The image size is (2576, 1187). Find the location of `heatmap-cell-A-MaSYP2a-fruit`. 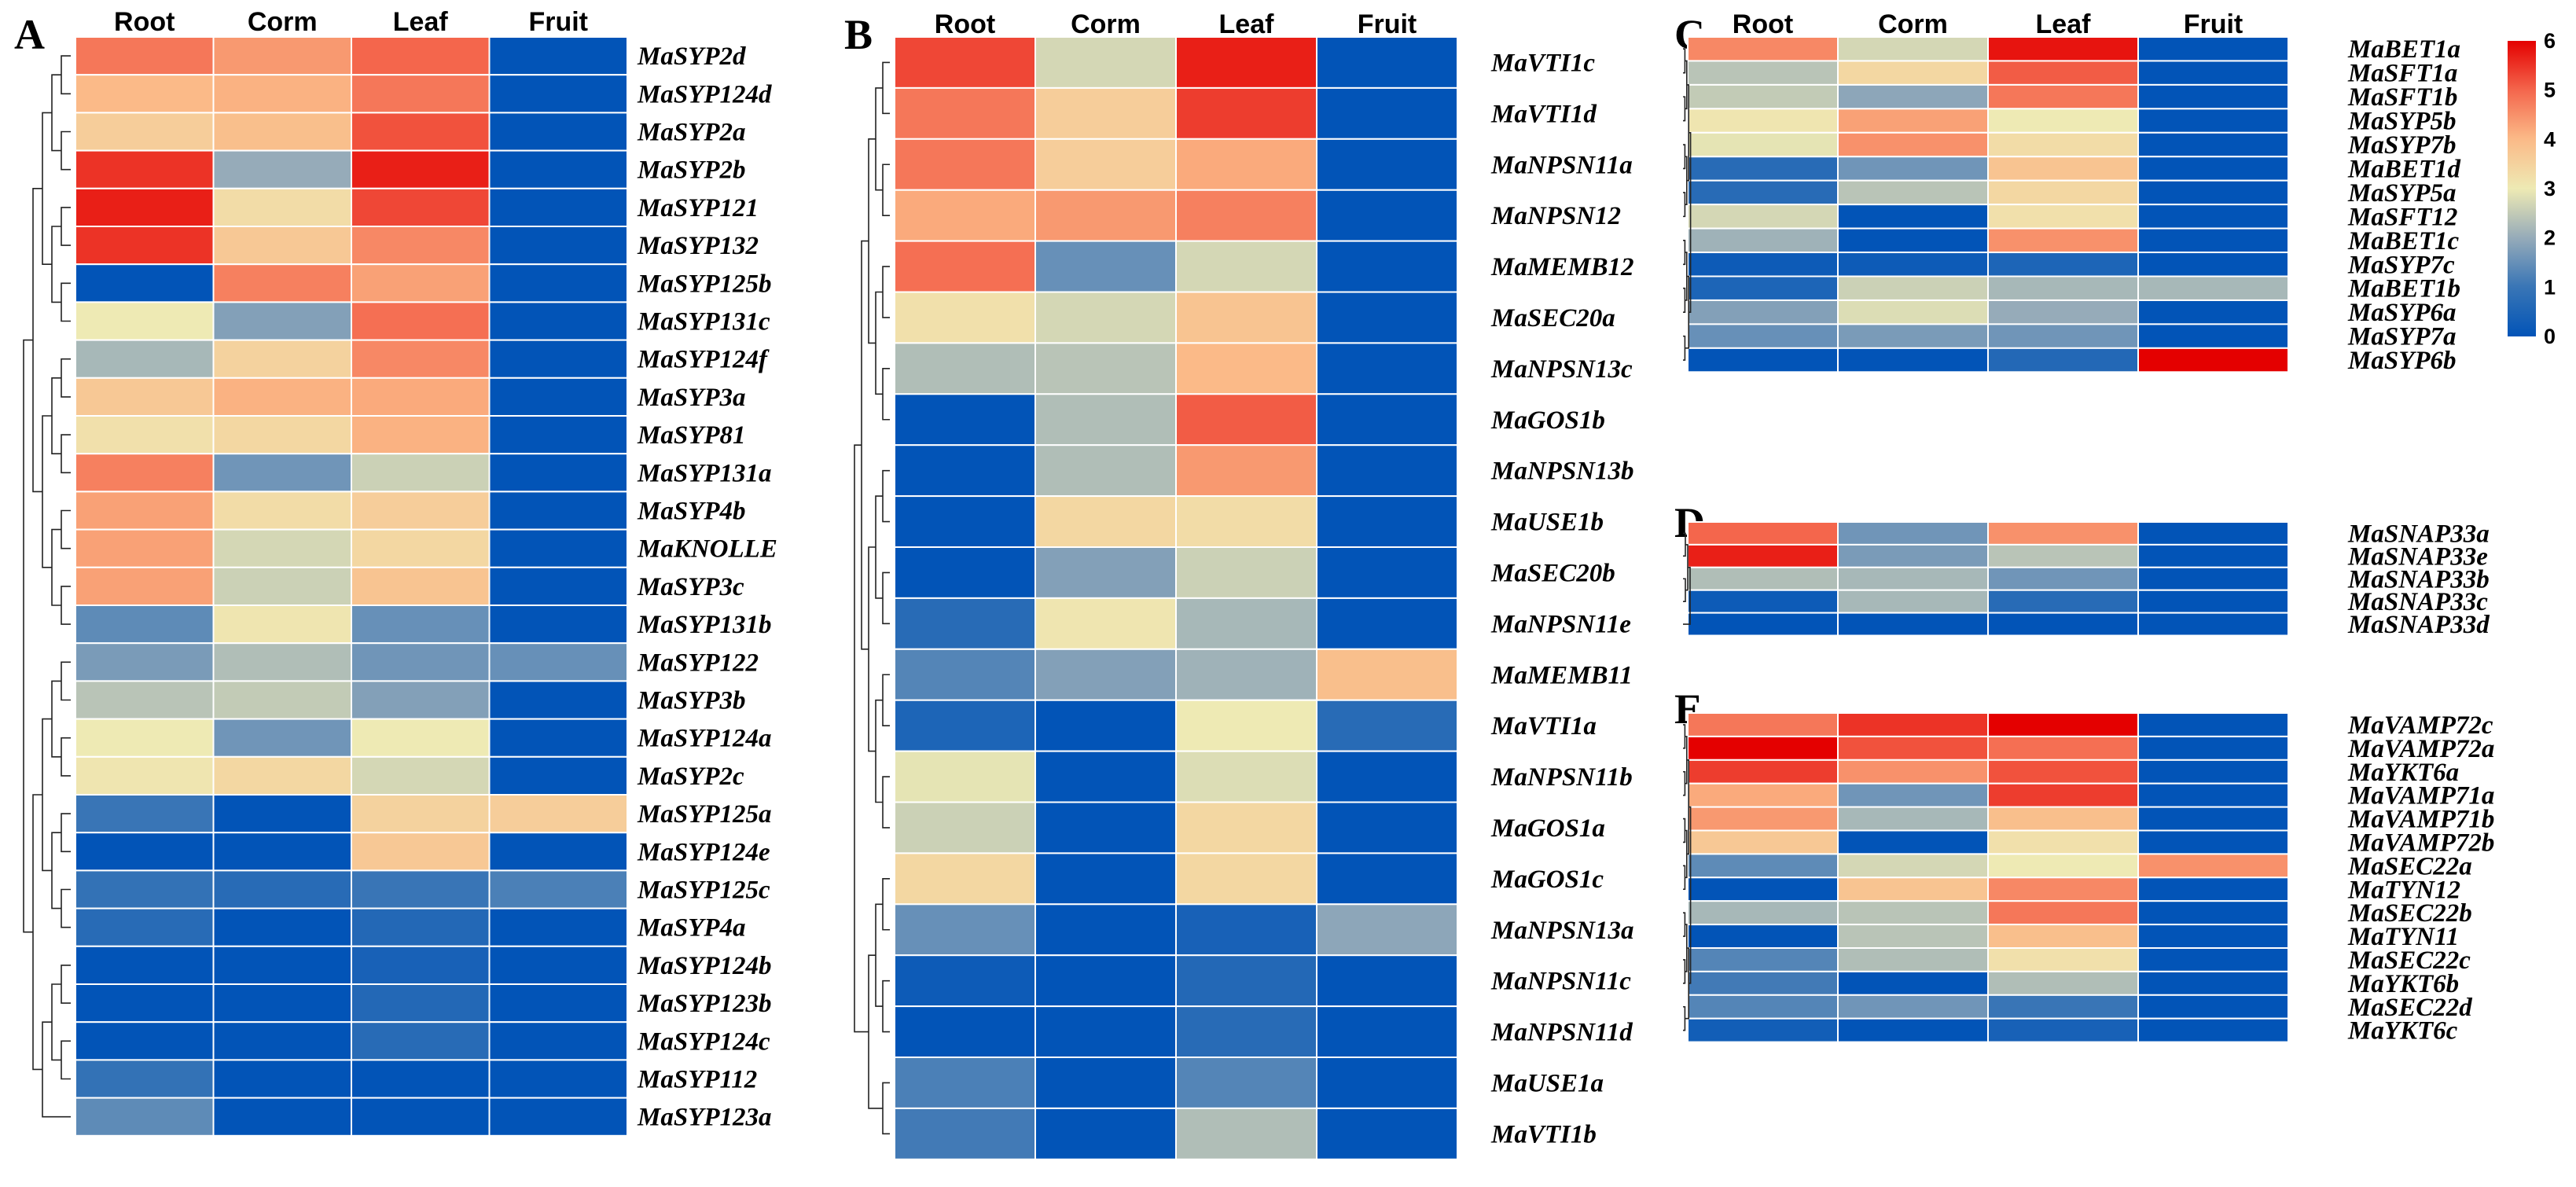

heatmap-cell-A-MaSYP2a-fruit is located at coordinates (558, 132).